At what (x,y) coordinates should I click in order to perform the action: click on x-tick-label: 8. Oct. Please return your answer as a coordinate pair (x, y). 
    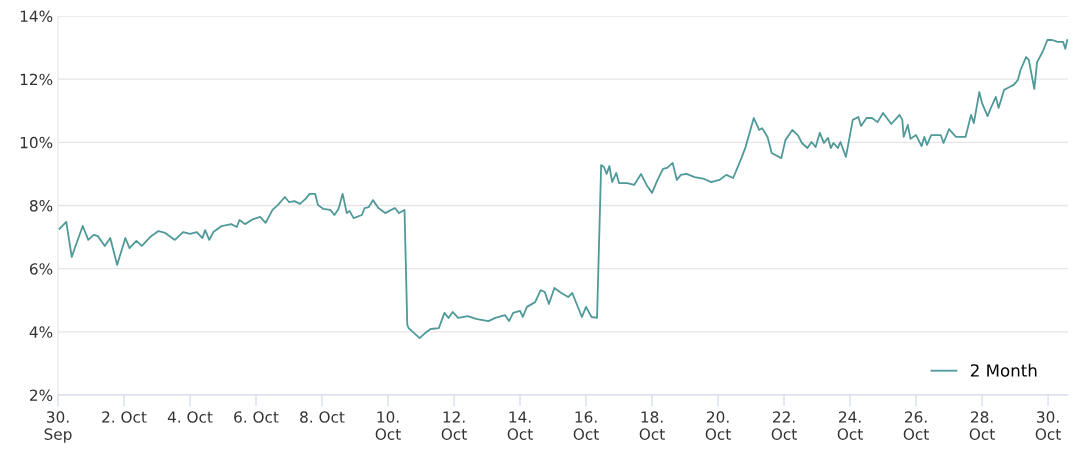
    Looking at the image, I should click on (322, 417).